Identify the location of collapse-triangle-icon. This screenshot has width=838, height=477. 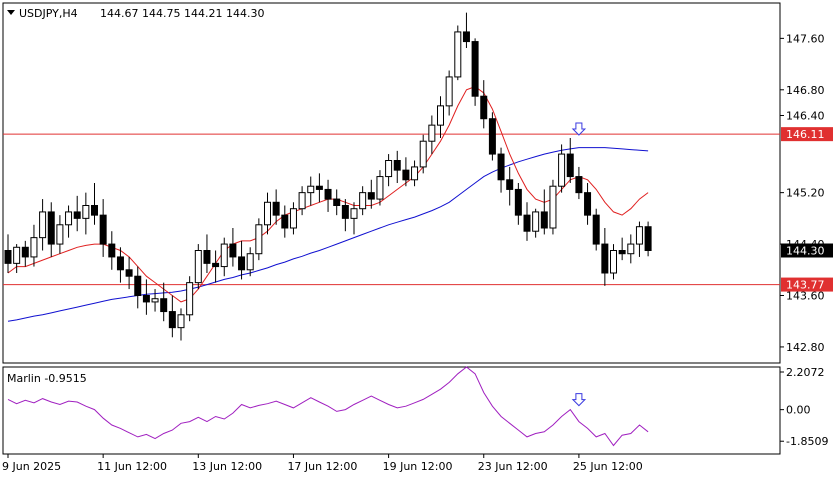
(11, 12).